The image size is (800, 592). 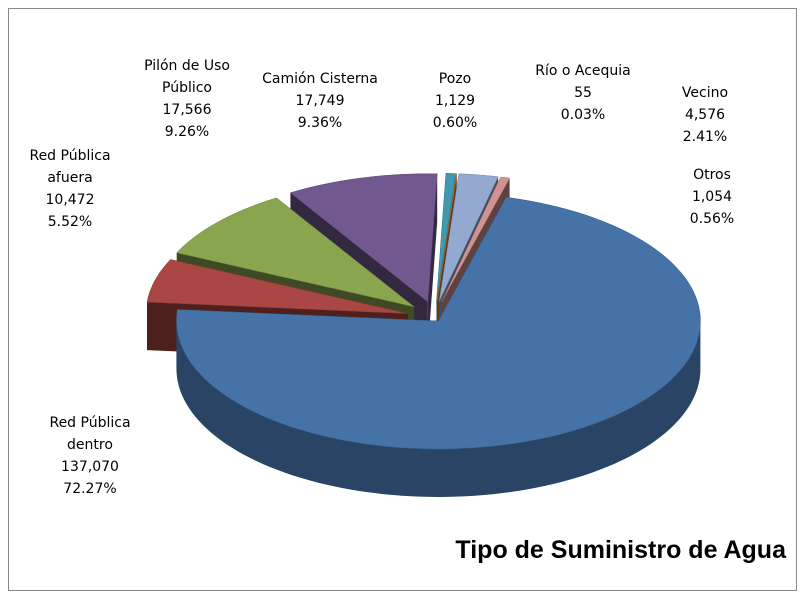 I want to click on value-label: 4,576, so click(x=705, y=115).